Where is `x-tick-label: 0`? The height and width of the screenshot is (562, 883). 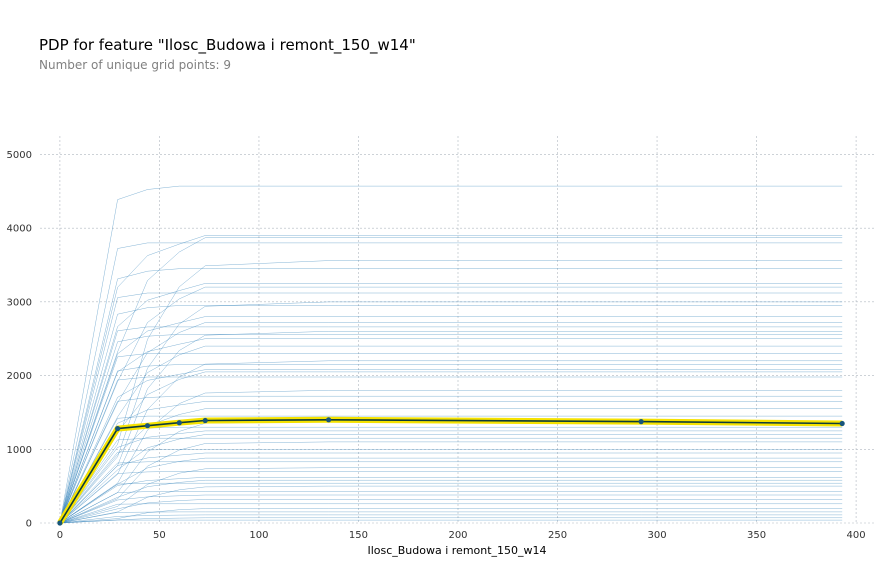
x-tick-label: 0 is located at coordinates (60, 535).